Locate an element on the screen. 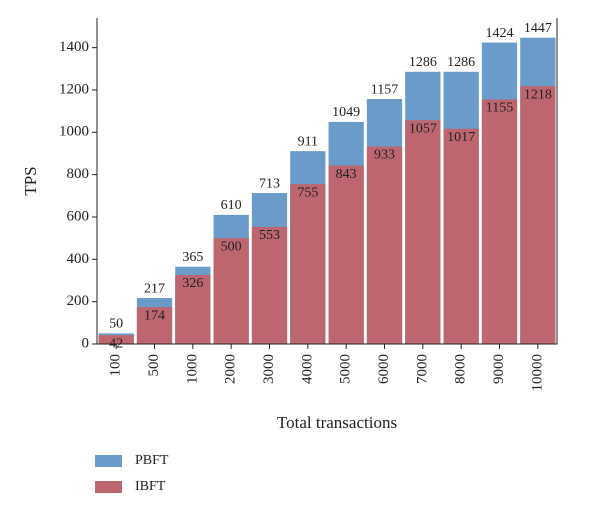 Image resolution: width=600 pixels, height=513 pixels. value-label: 713 is located at coordinates (269, 183).